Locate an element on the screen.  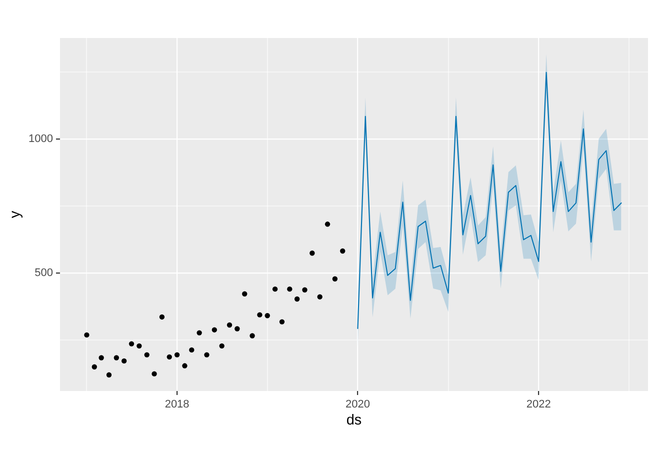
y-tick-label: 1000 is located at coordinates (40, 138).